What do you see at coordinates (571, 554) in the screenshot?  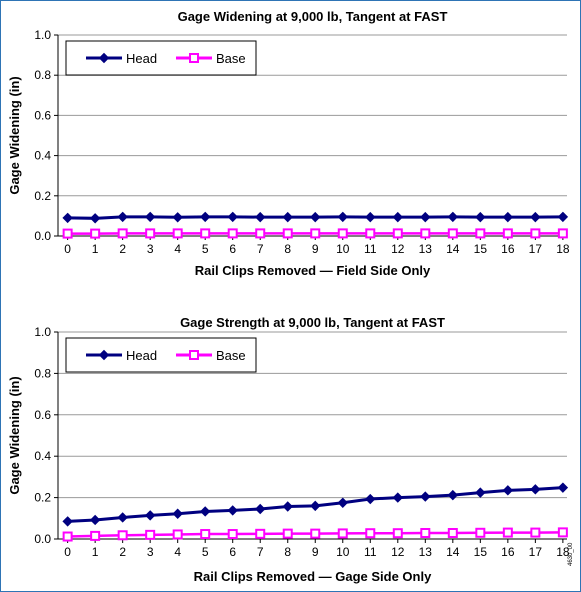 I see `figure-id-note: 4630_00` at bounding box center [571, 554].